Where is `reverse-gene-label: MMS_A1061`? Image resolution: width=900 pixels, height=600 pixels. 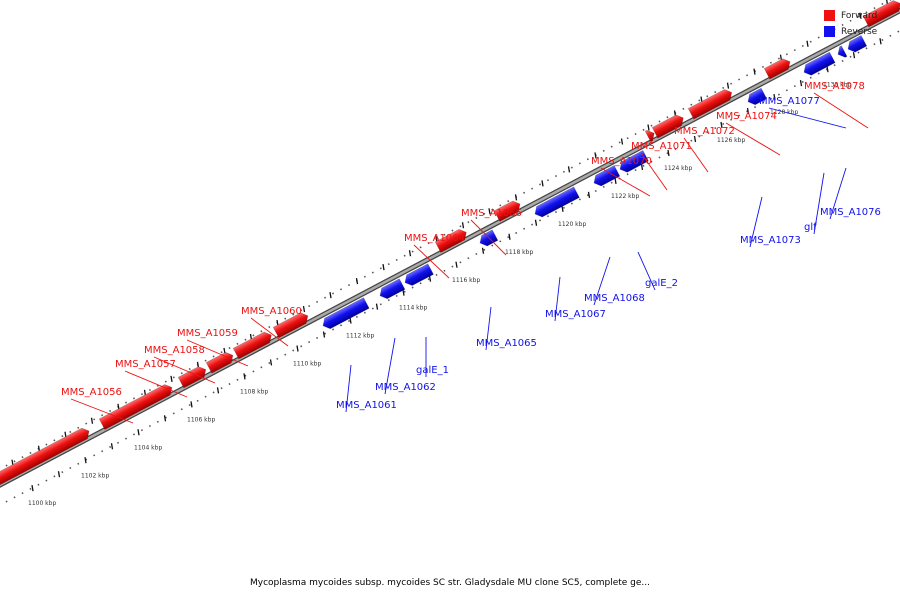 reverse-gene-label: MMS_A1061 is located at coordinates (366, 405).